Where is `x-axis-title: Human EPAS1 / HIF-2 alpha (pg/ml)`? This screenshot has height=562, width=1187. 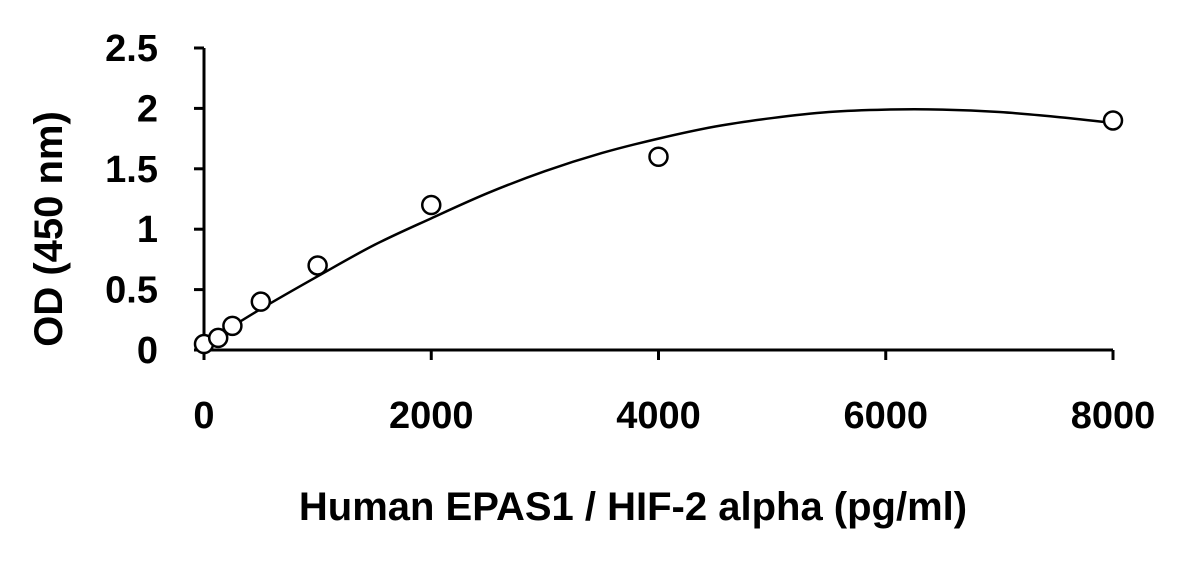 x-axis-title: Human EPAS1 / HIF-2 alpha (pg/ml) is located at coordinates (633, 507).